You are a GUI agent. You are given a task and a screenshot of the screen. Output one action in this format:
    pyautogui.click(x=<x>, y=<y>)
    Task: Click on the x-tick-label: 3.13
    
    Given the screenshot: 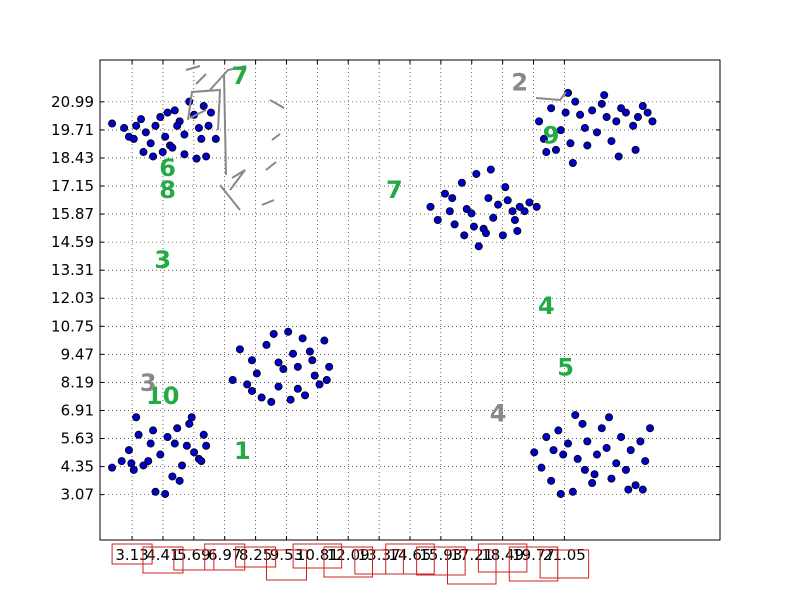 What is the action you would take?
    pyautogui.click(x=131, y=555)
    